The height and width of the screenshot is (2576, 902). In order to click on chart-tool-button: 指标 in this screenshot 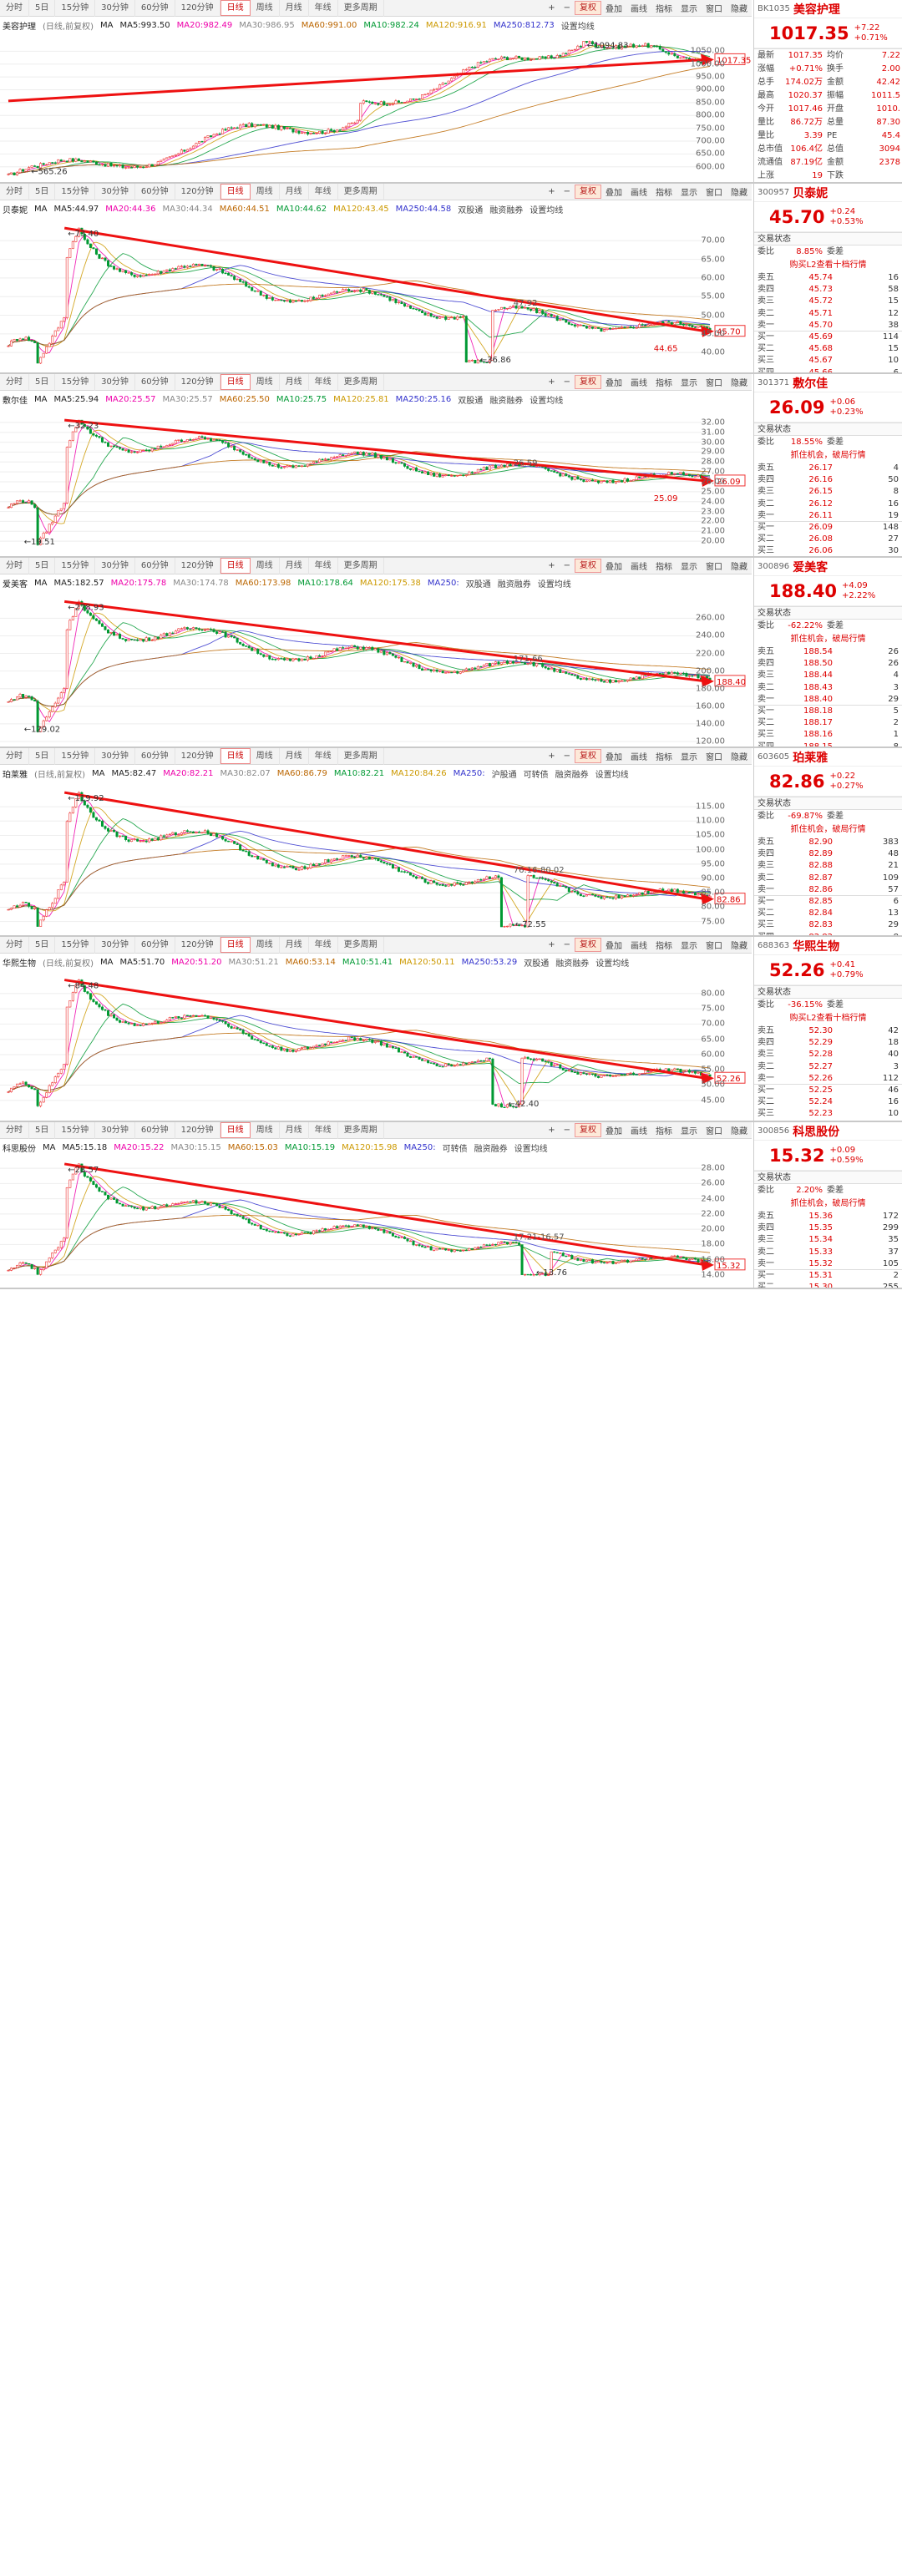, I will do `click(664, 1131)`.